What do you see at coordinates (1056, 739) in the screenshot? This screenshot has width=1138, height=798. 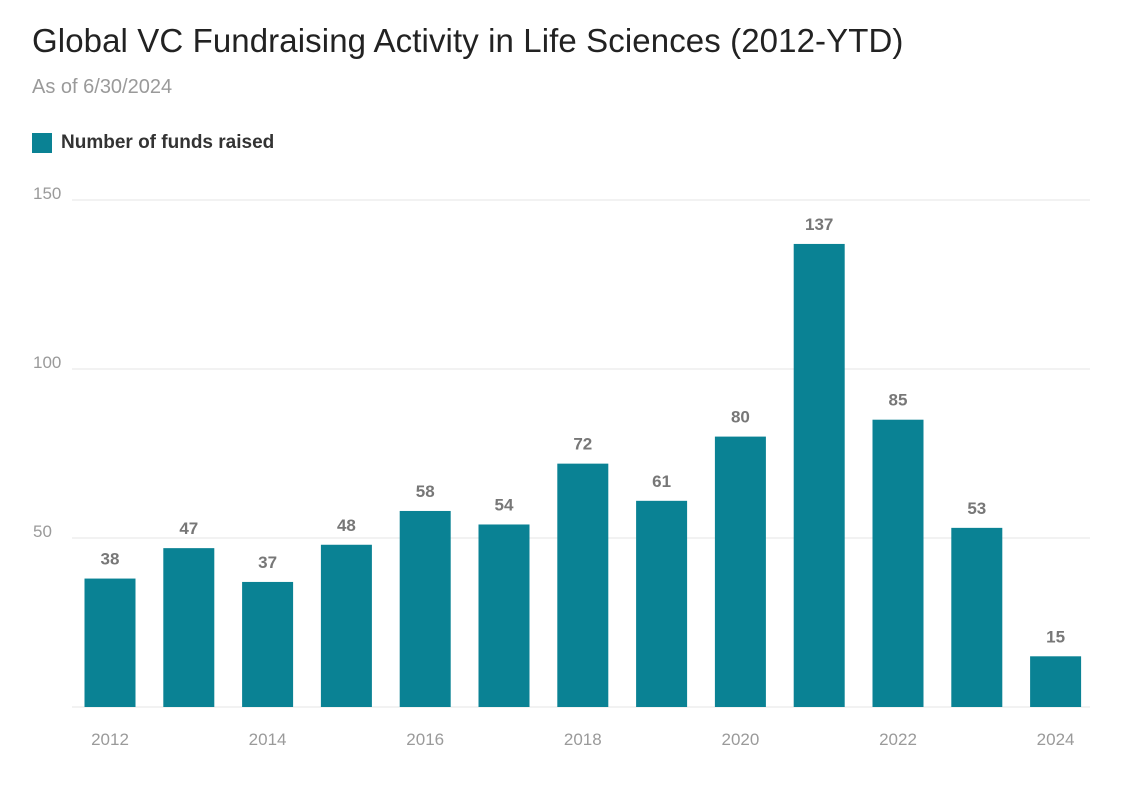 I see `x-tick-label: 2024` at bounding box center [1056, 739].